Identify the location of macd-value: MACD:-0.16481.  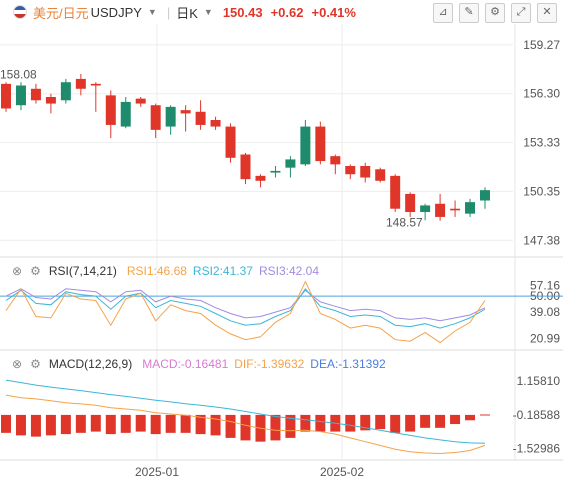
(185, 364).